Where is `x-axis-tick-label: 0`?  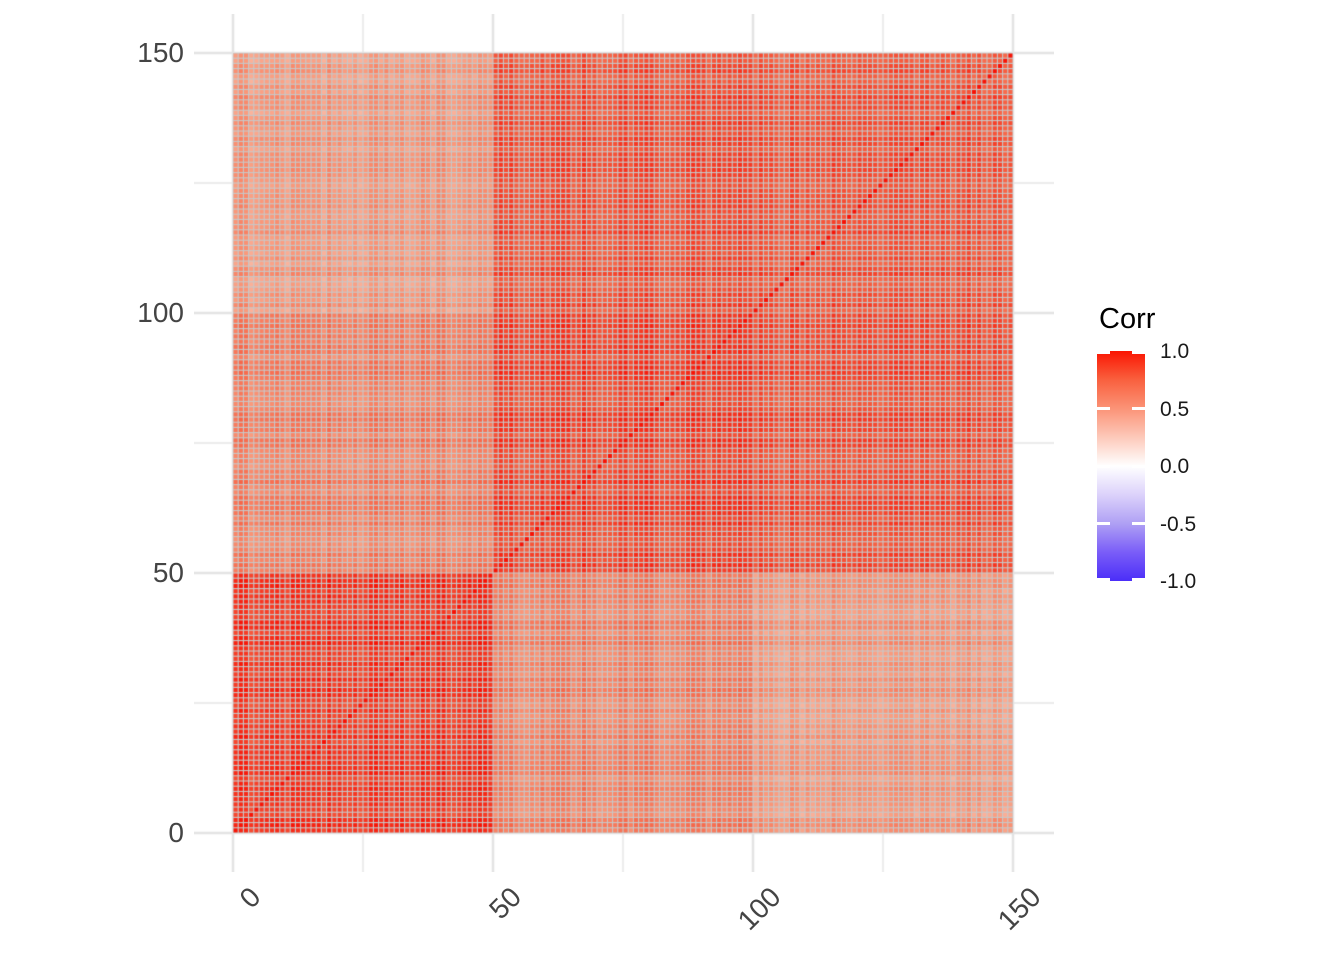
x-axis-tick-label: 0 is located at coordinates (250, 897).